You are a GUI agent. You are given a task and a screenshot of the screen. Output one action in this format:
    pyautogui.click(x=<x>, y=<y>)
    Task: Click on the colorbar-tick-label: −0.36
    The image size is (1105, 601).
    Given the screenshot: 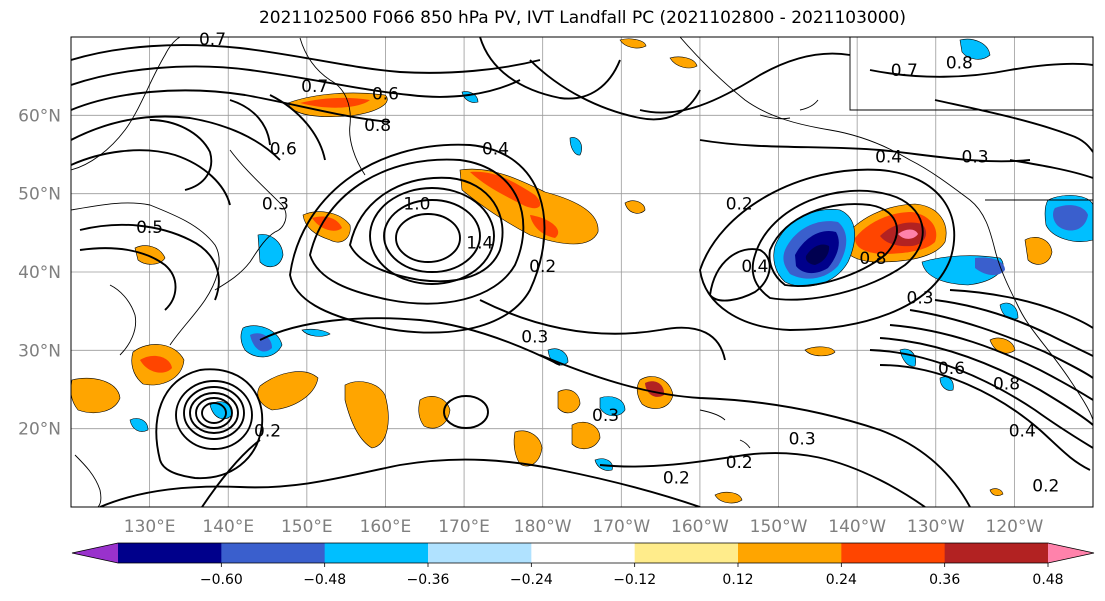 What is the action you would take?
    pyautogui.click(x=428, y=580)
    